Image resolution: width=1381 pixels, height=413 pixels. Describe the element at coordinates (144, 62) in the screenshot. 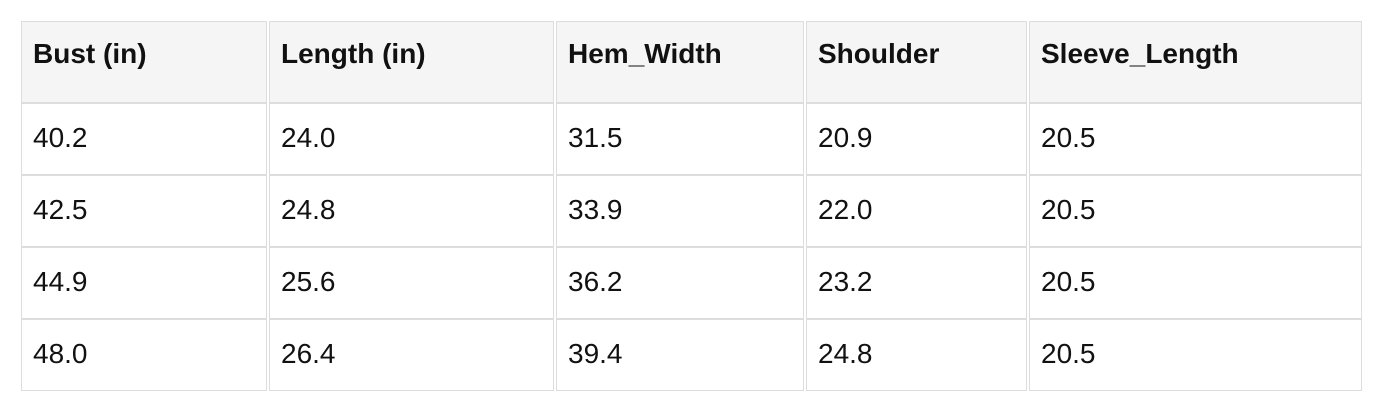

I see `column-header-0: Bust (in)` at that location.